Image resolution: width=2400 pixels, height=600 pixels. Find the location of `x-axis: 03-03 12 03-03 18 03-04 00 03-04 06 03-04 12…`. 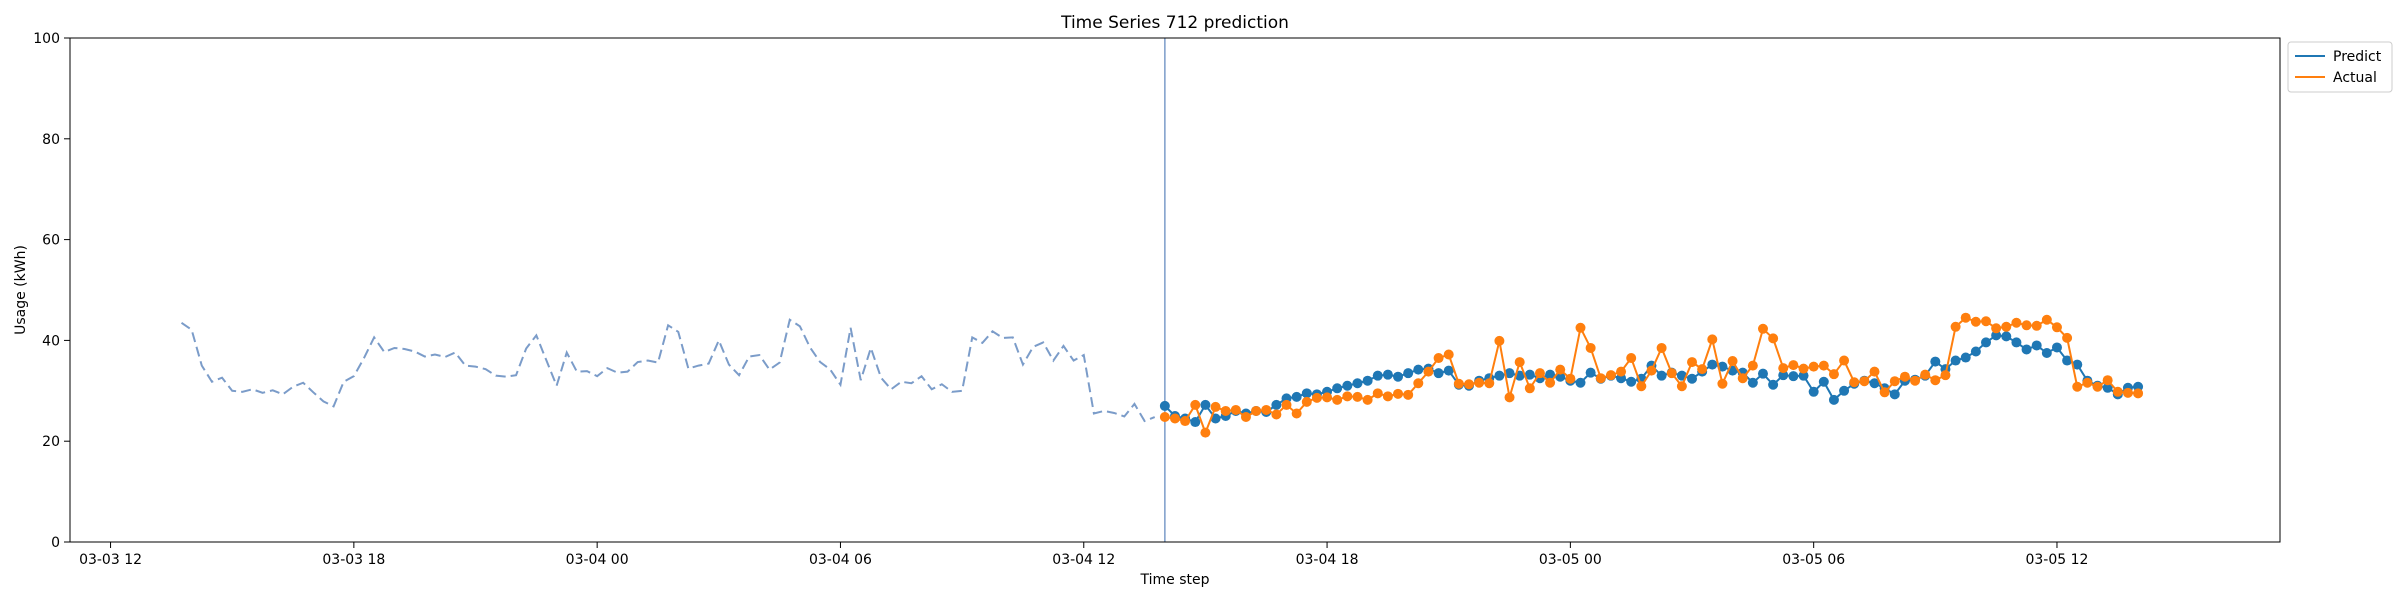

x-axis: 03-03 12 03-03 18 03-04 00 03-04 06 03-04 12… is located at coordinates (1083, 555).